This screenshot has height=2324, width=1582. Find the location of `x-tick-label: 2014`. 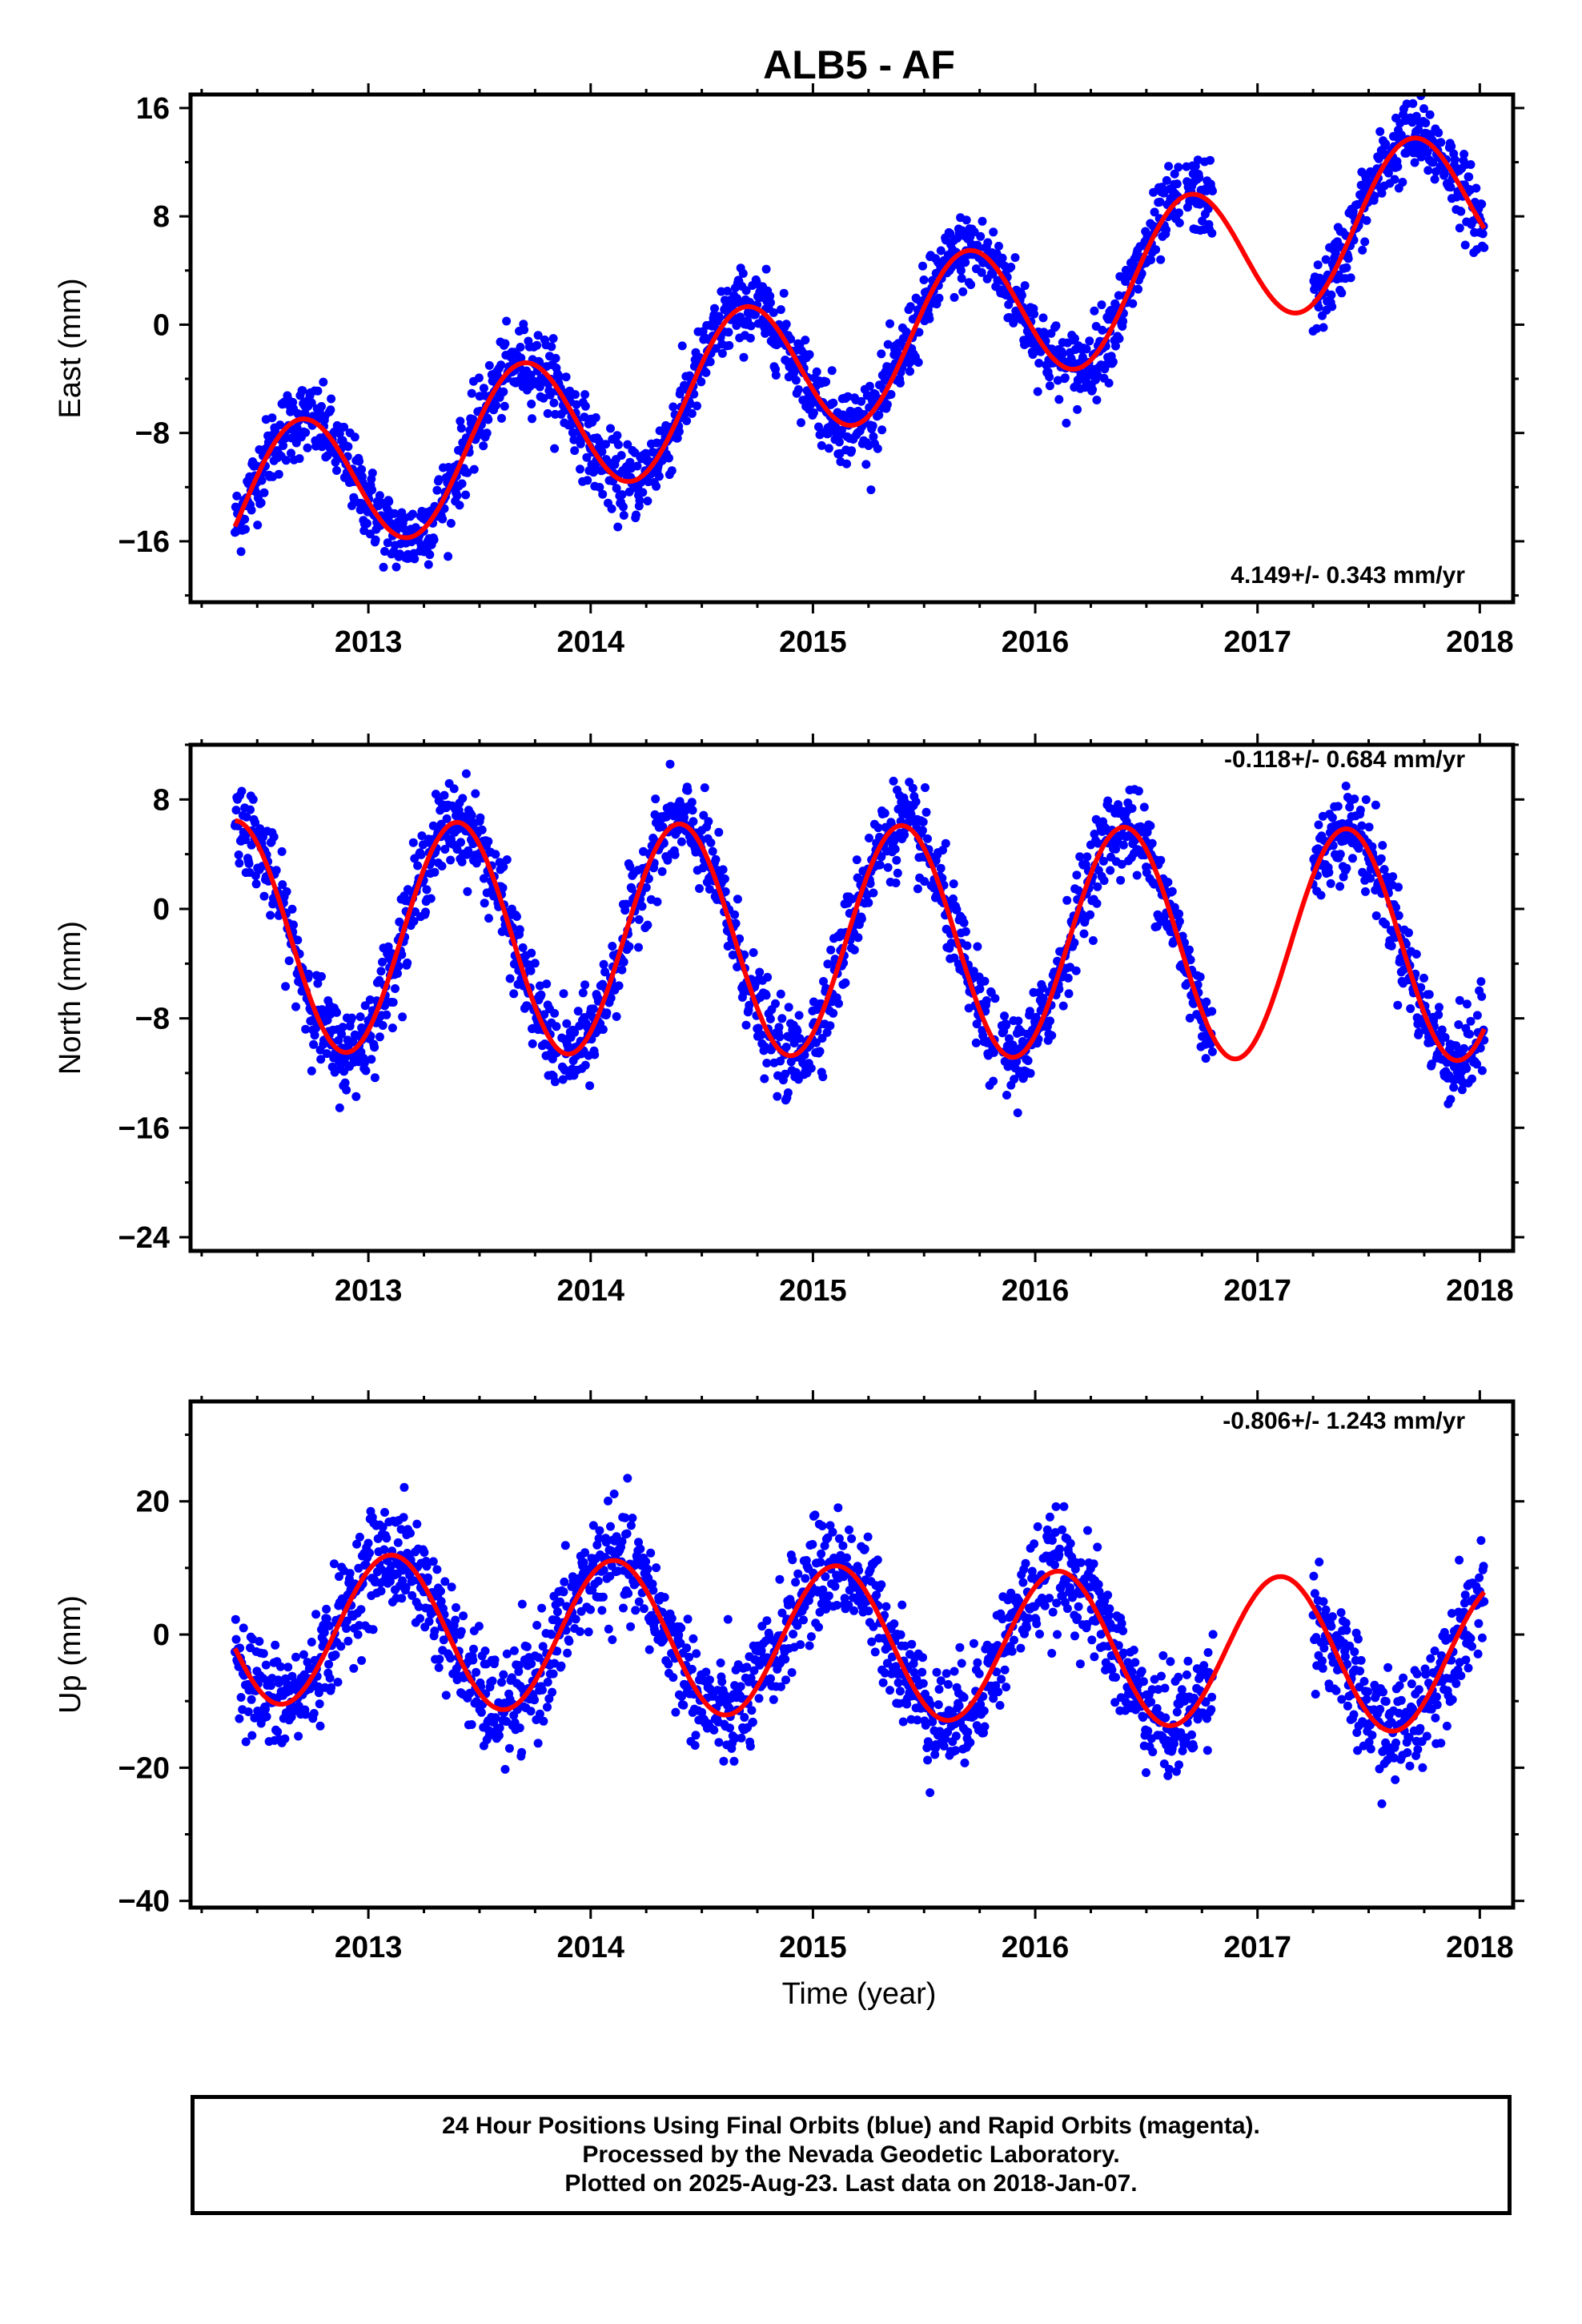

x-tick-label: 2014 is located at coordinates (590, 1291).